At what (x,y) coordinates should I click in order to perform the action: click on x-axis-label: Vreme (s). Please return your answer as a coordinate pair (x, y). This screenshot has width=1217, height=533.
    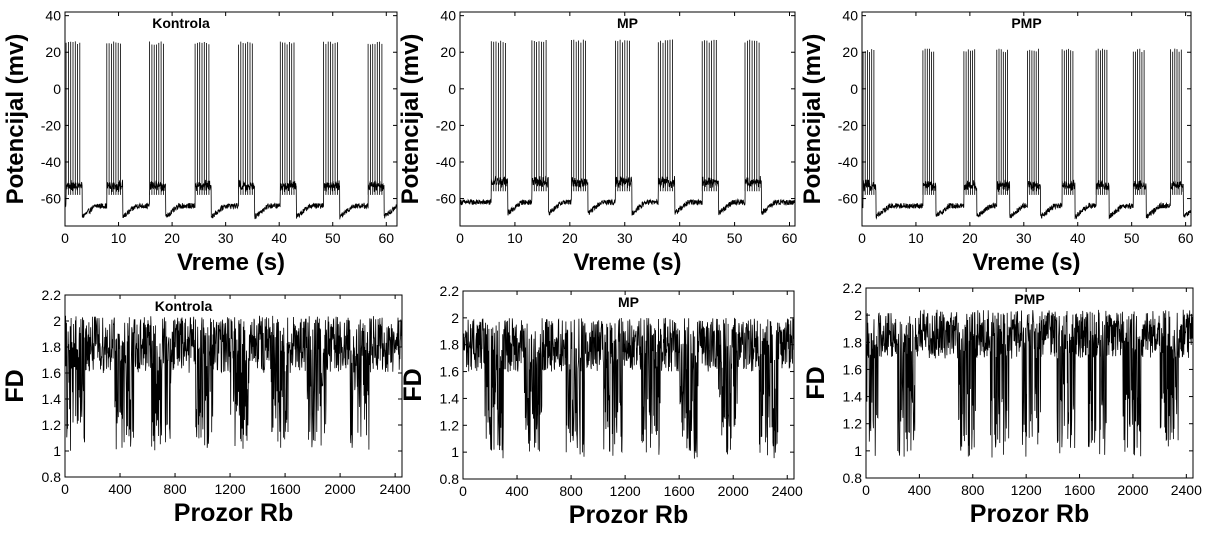
    Looking at the image, I should click on (1026, 262).